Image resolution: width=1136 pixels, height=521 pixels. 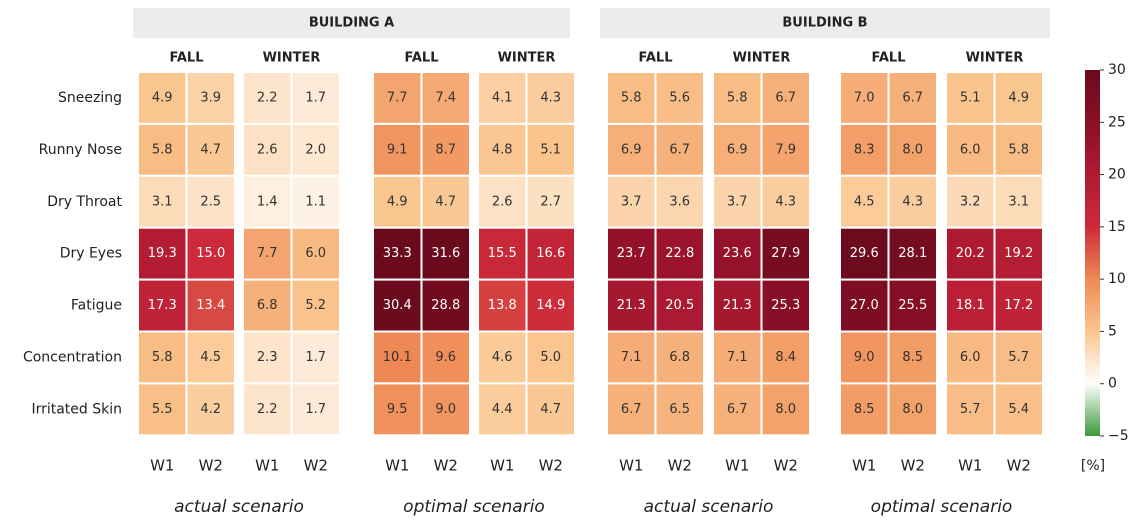 I want to click on cell-value: 2.6, so click(x=267, y=149).